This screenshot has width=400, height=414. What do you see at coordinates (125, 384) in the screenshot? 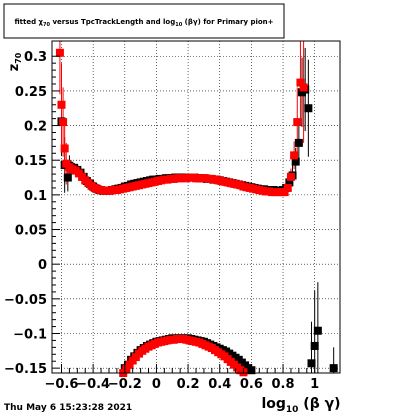
I see `x-tick-label: −0.2` at bounding box center [125, 384].